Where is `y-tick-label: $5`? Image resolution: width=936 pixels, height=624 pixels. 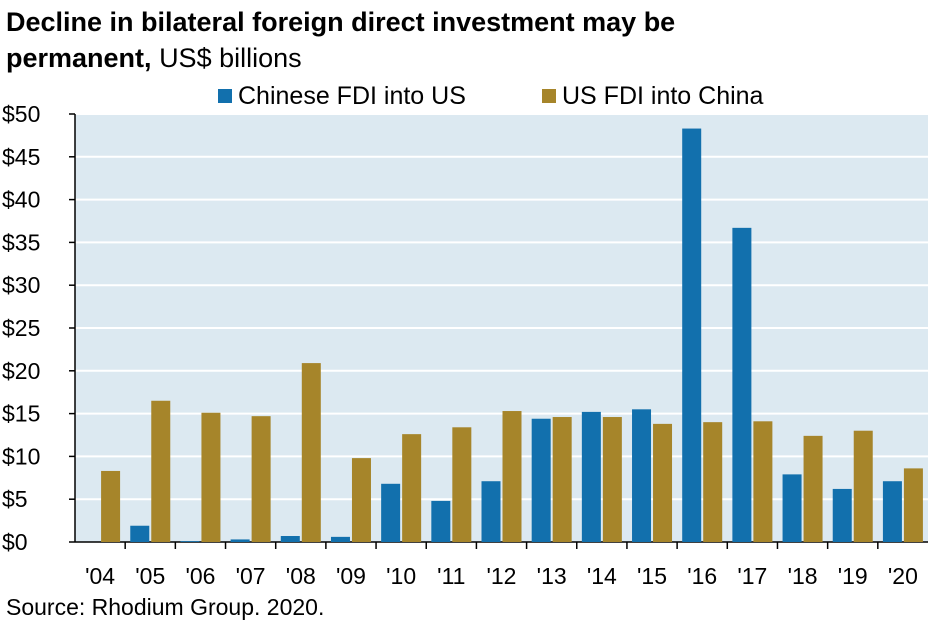 y-tick-label: $5 is located at coordinates (15, 499).